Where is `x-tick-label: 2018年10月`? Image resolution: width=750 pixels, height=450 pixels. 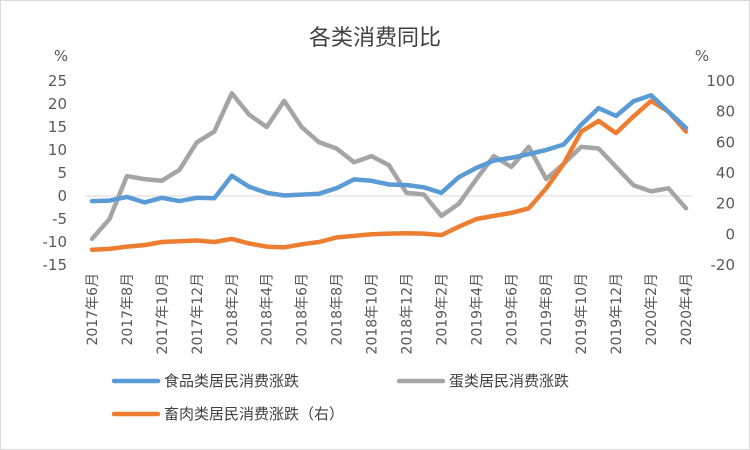
x-tick-label: 2018年10月 is located at coordinates (373, 313).